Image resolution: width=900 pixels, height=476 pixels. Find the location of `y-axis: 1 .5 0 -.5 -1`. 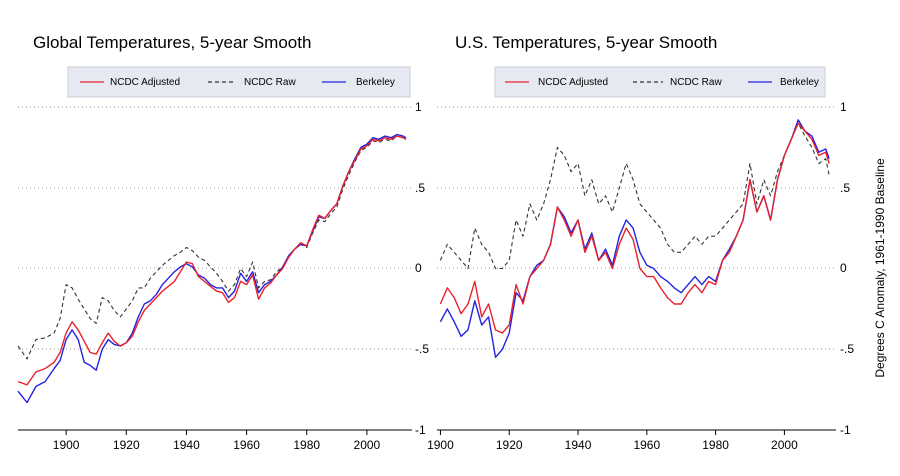

y-axis: 1 .5 0 -.5 -1 is located at coordinates (422, 268).